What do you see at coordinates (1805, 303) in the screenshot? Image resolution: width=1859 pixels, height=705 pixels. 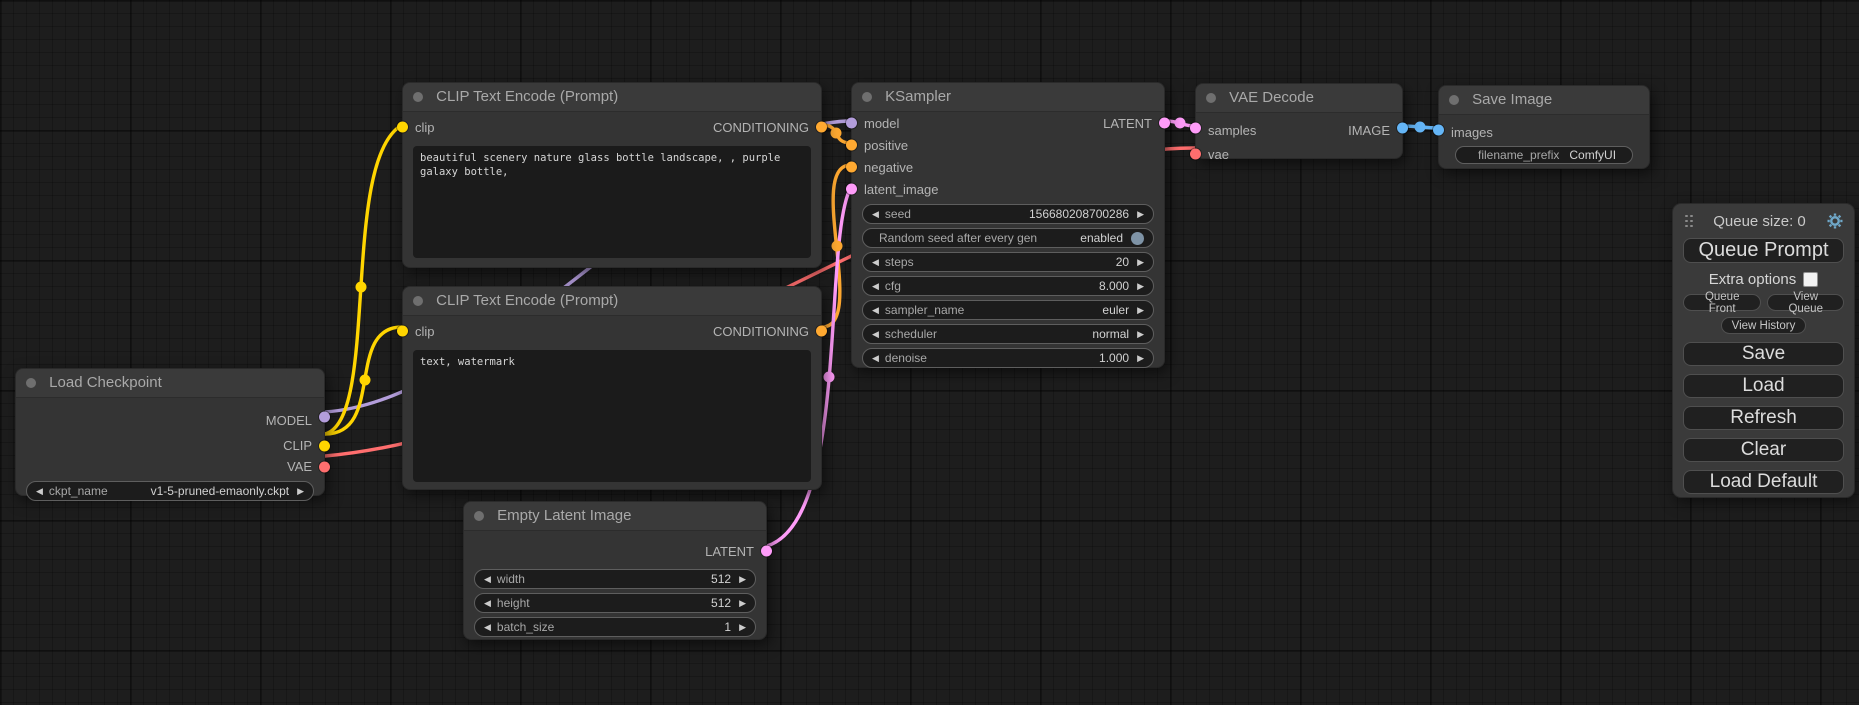 I see `view-queue-button: View Queue` at bounding box center [1805, 303].